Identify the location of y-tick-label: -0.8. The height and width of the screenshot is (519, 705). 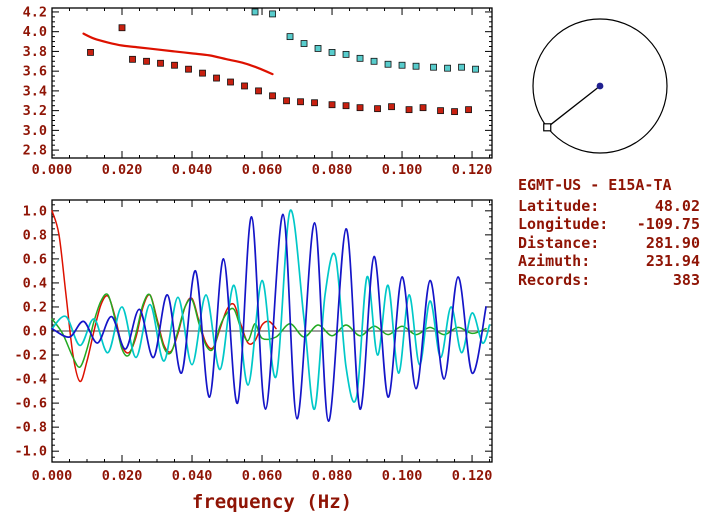
(30, 428).